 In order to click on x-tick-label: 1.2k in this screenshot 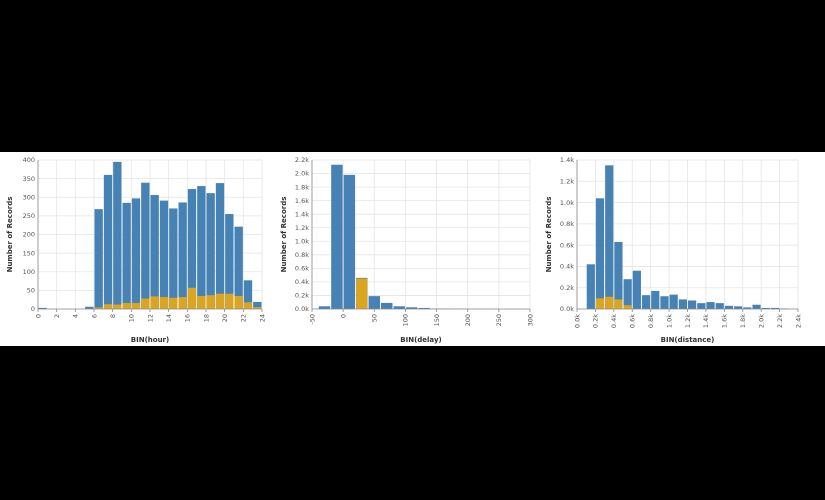, I will do `click(688, 321)`.